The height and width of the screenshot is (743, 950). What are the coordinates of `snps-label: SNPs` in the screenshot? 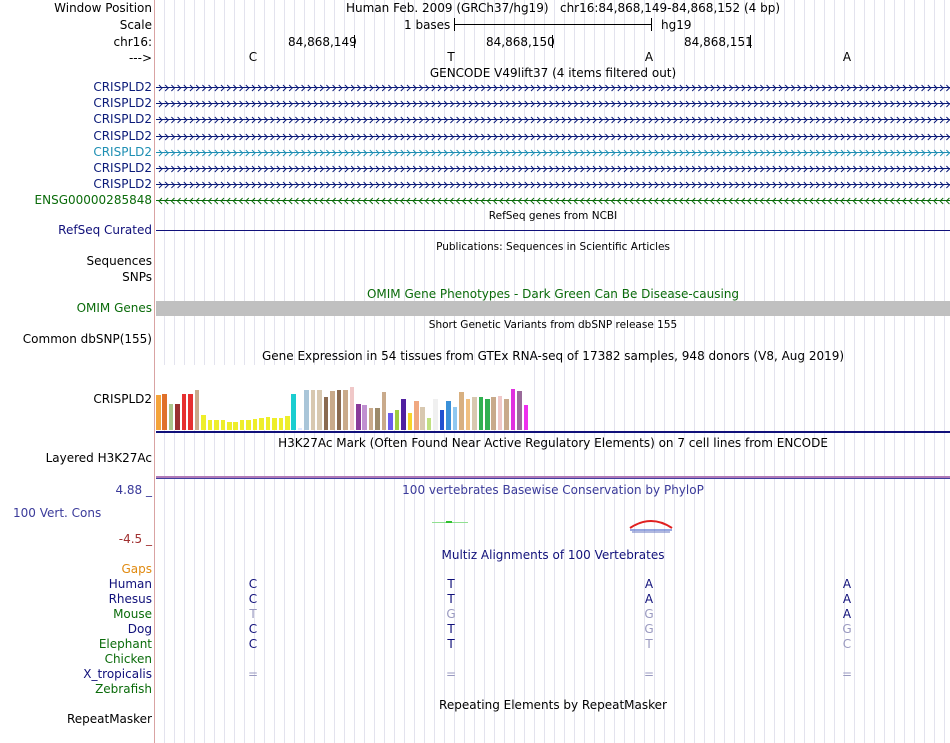 It's located at (137, 277).